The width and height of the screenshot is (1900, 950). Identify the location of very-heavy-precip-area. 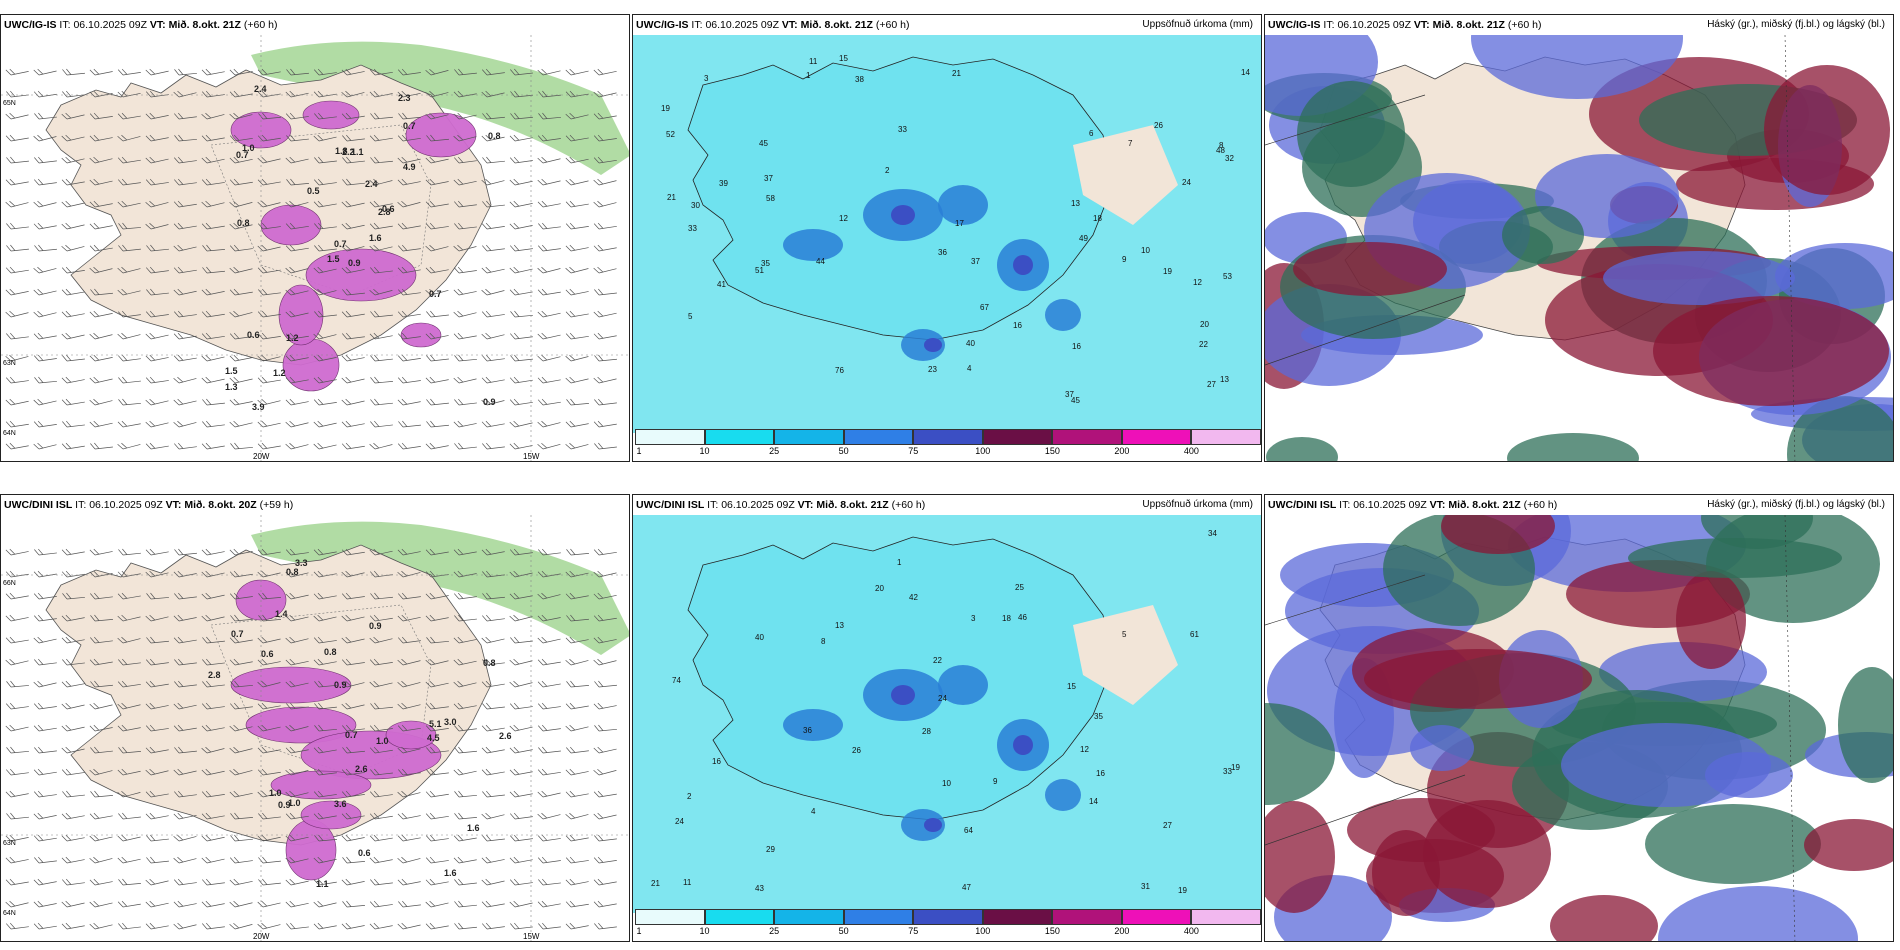
(903, 215).